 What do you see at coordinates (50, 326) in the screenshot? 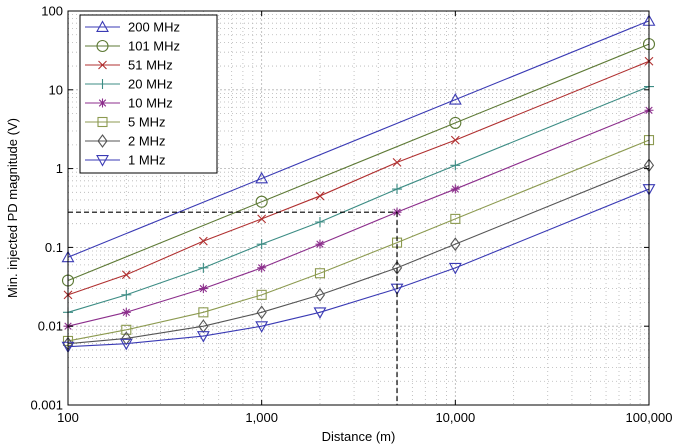
I see `y-tick-label: 0.01` at bounding box center [50, 326].